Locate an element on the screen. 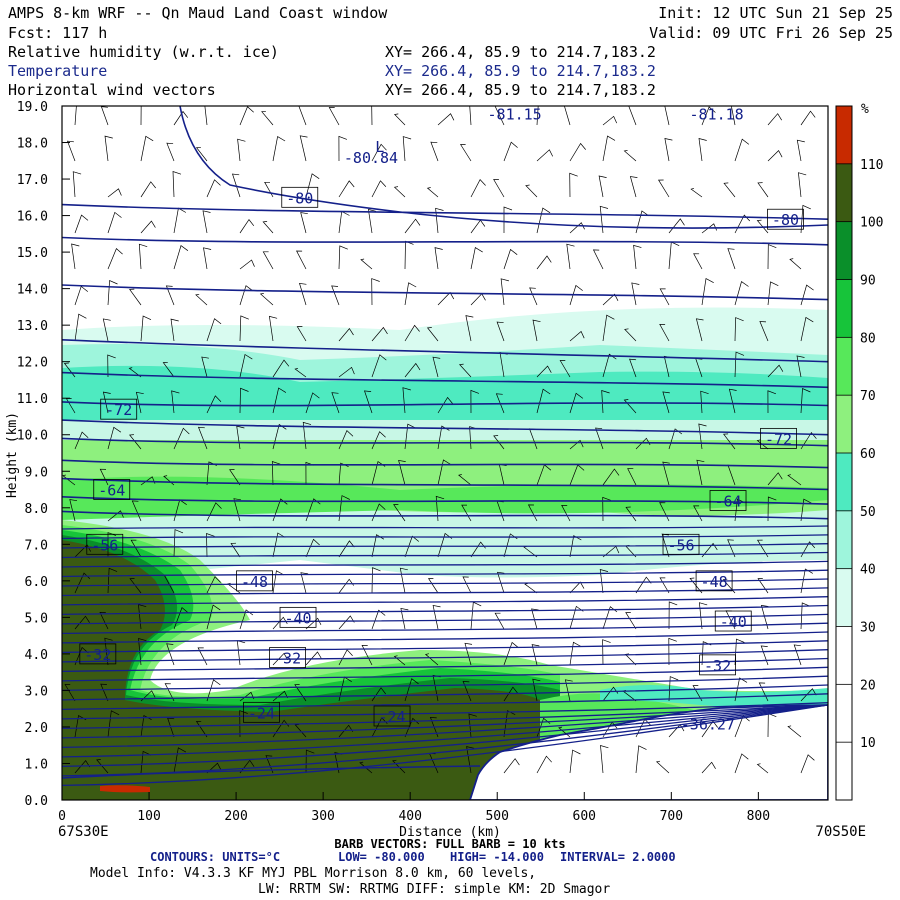  colorbar-unit: % is located at coordinates (865, 109).